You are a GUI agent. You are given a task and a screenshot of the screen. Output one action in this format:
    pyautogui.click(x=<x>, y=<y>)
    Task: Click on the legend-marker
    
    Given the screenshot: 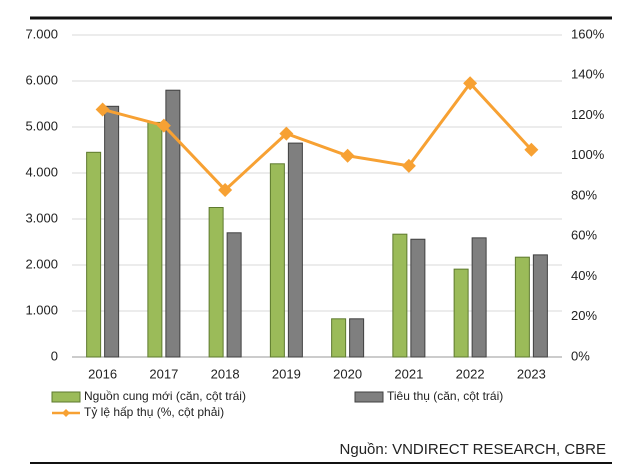 What is the action you would take?
    pyautogui.click(x=66, y=413)
    